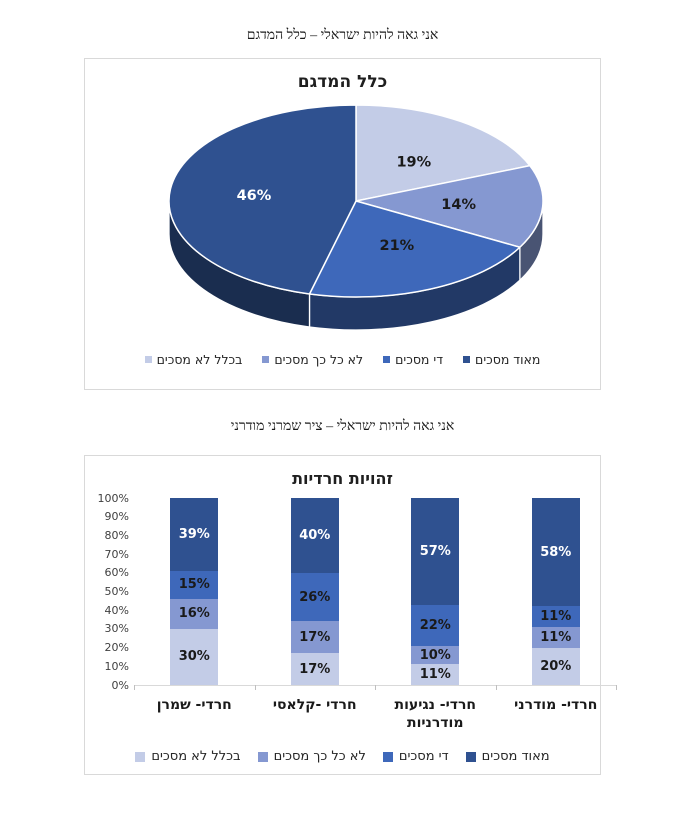 The width and height of the screenshot is (685, 818). I want to click on bar-segment: 40%, so click(314, 535).